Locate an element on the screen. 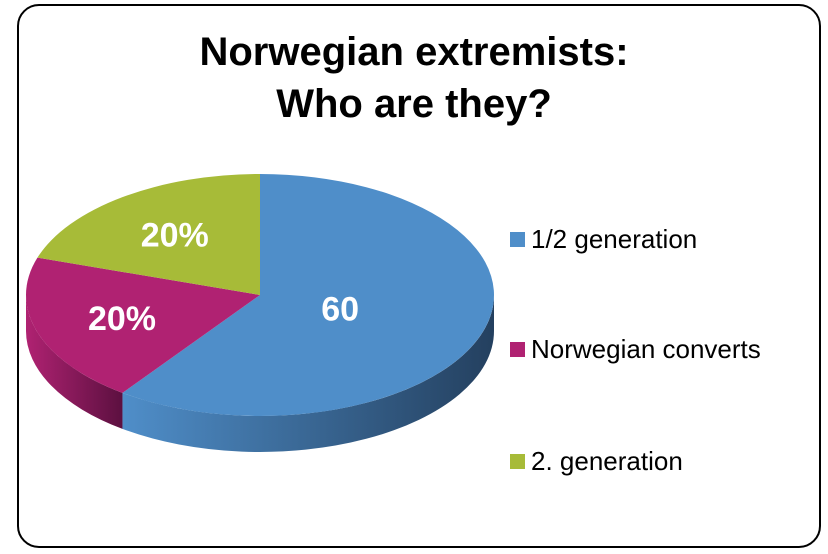  chart-title-line-1: Norwegian extremists: is located at coordinates (414, 52).